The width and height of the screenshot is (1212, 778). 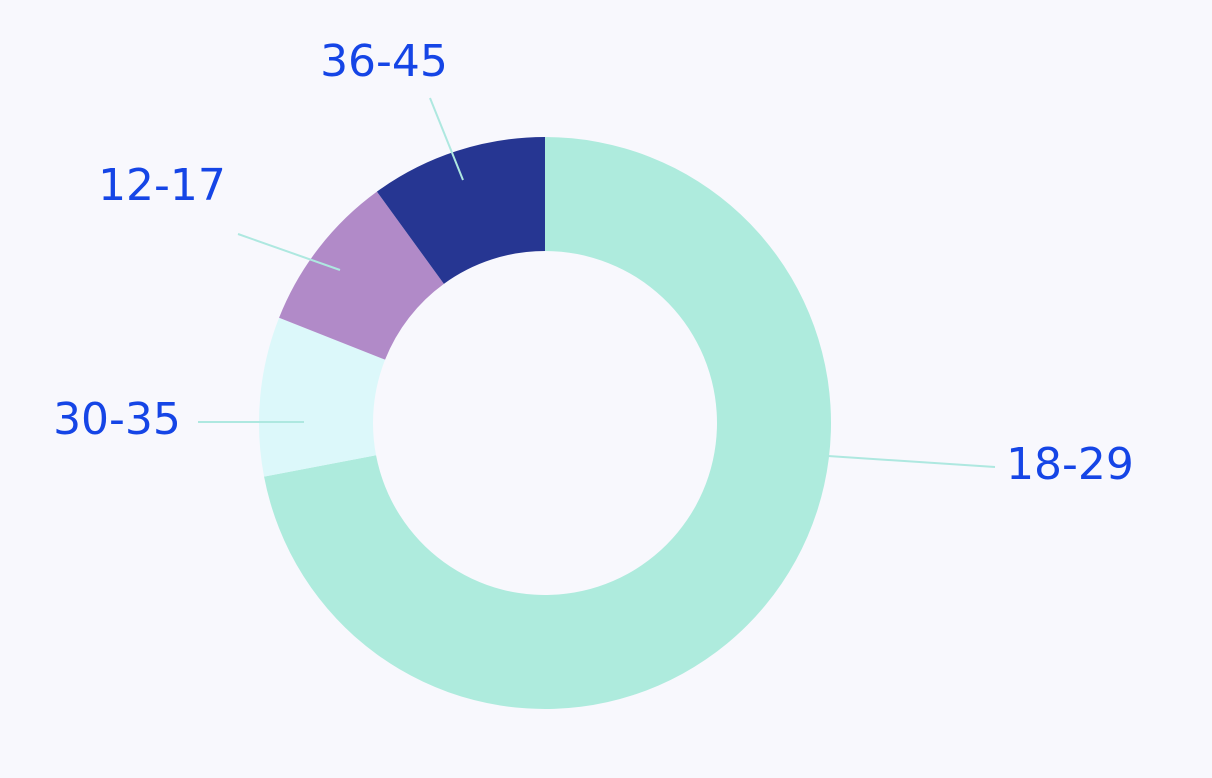 I want to click on slice-label-18-29: 18-29, so click(x=1070, y=464).